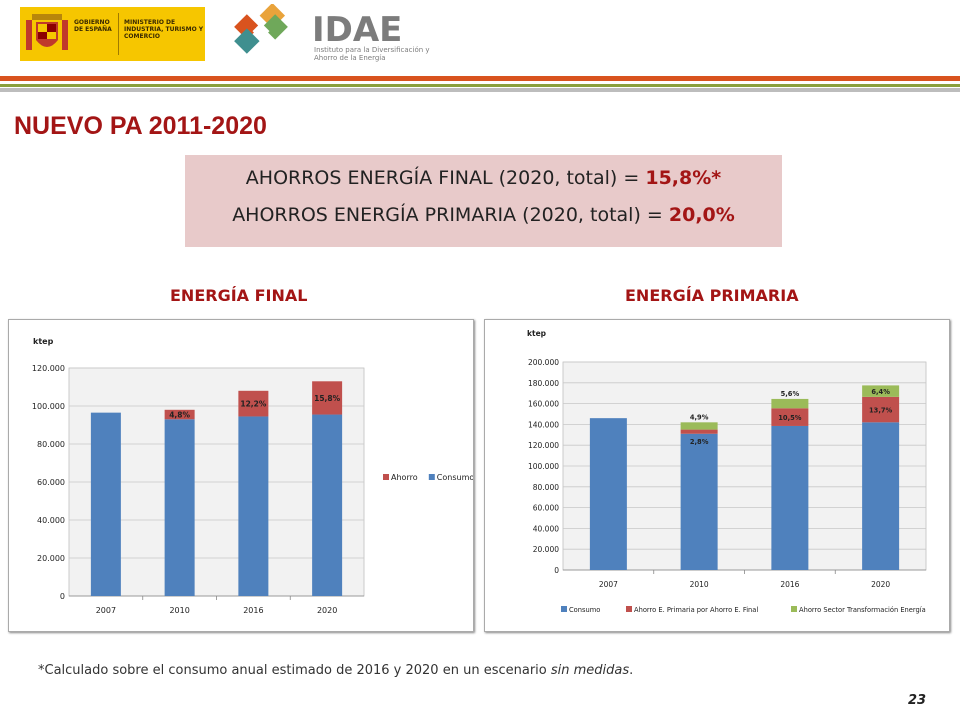 The height and width of the screenshot is (720, 960). I want to click on data-label-top: 6,4%, so click(880, 392).